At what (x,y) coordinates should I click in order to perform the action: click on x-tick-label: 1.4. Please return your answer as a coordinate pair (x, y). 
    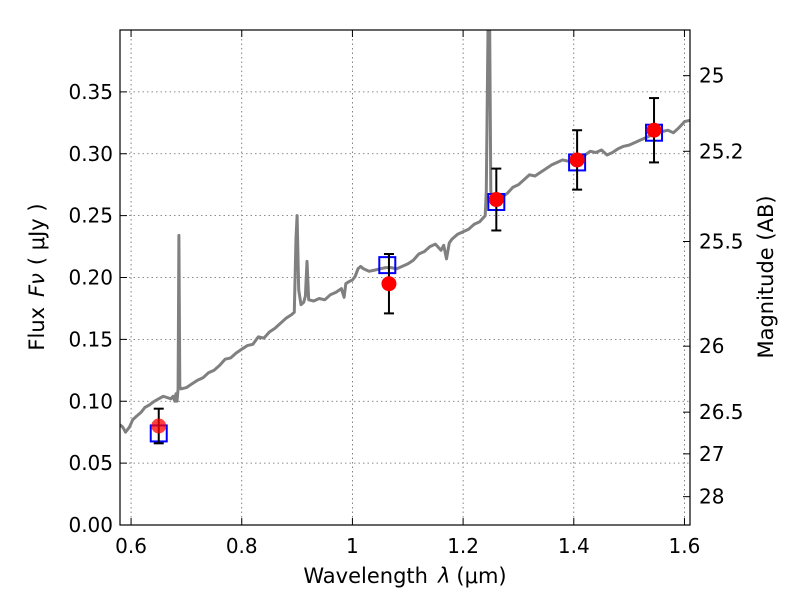
    Looking at the image, I should click on (574, 546).